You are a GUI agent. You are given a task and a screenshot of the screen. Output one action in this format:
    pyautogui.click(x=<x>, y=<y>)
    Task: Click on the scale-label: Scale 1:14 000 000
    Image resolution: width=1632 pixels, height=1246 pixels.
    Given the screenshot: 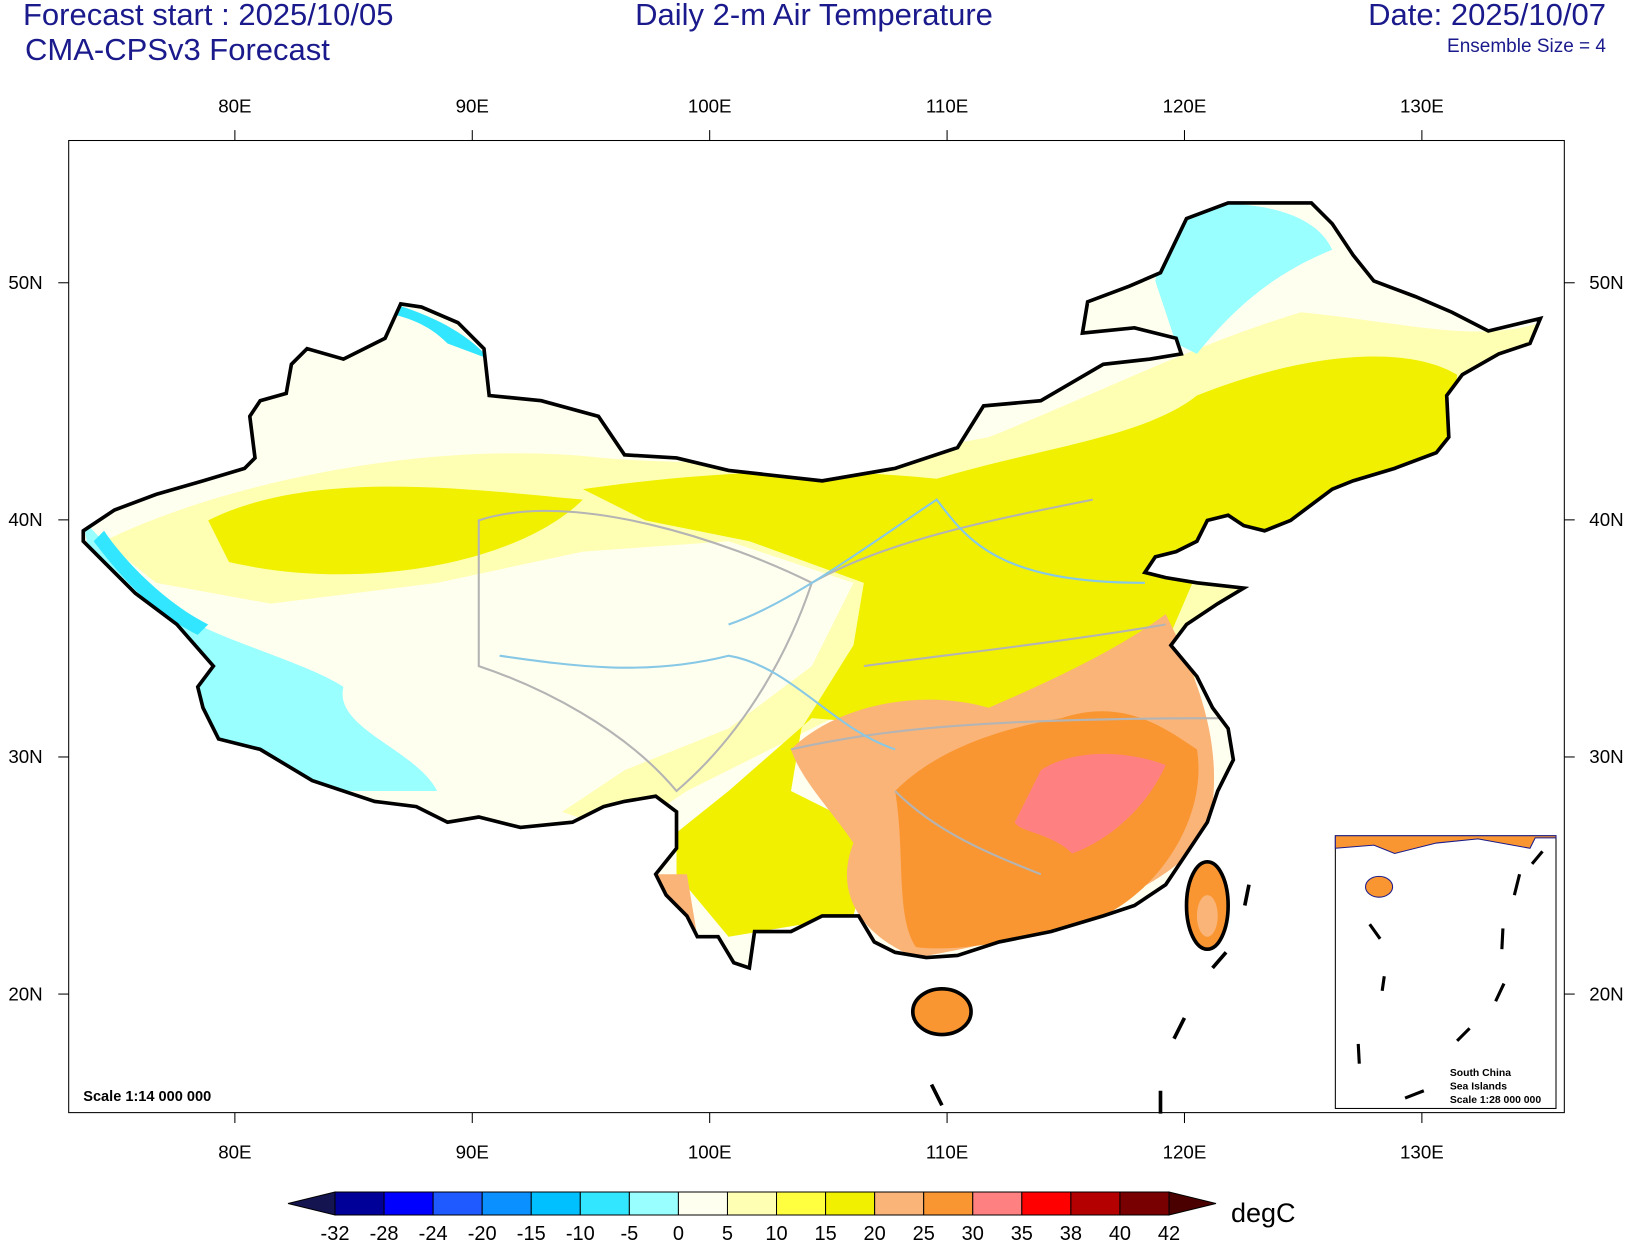 What is the action you would take?
    pyautogui.click(x=147, y=1097)
    